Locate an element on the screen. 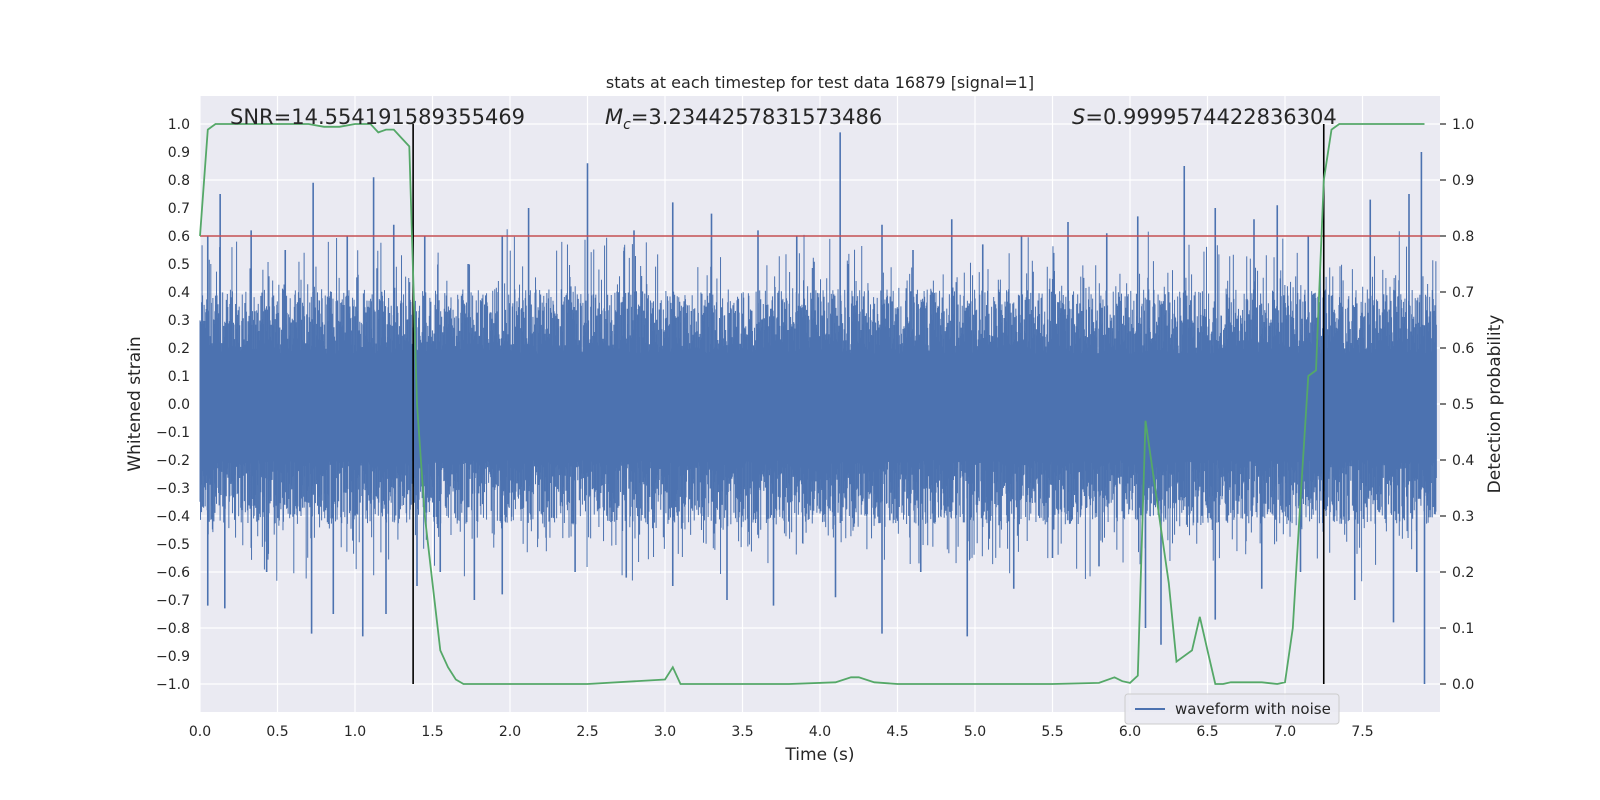 The height and width of the screenshot is (800, 1600). y-tick-left-label: 0.9 is located at coordinates (179, 153).